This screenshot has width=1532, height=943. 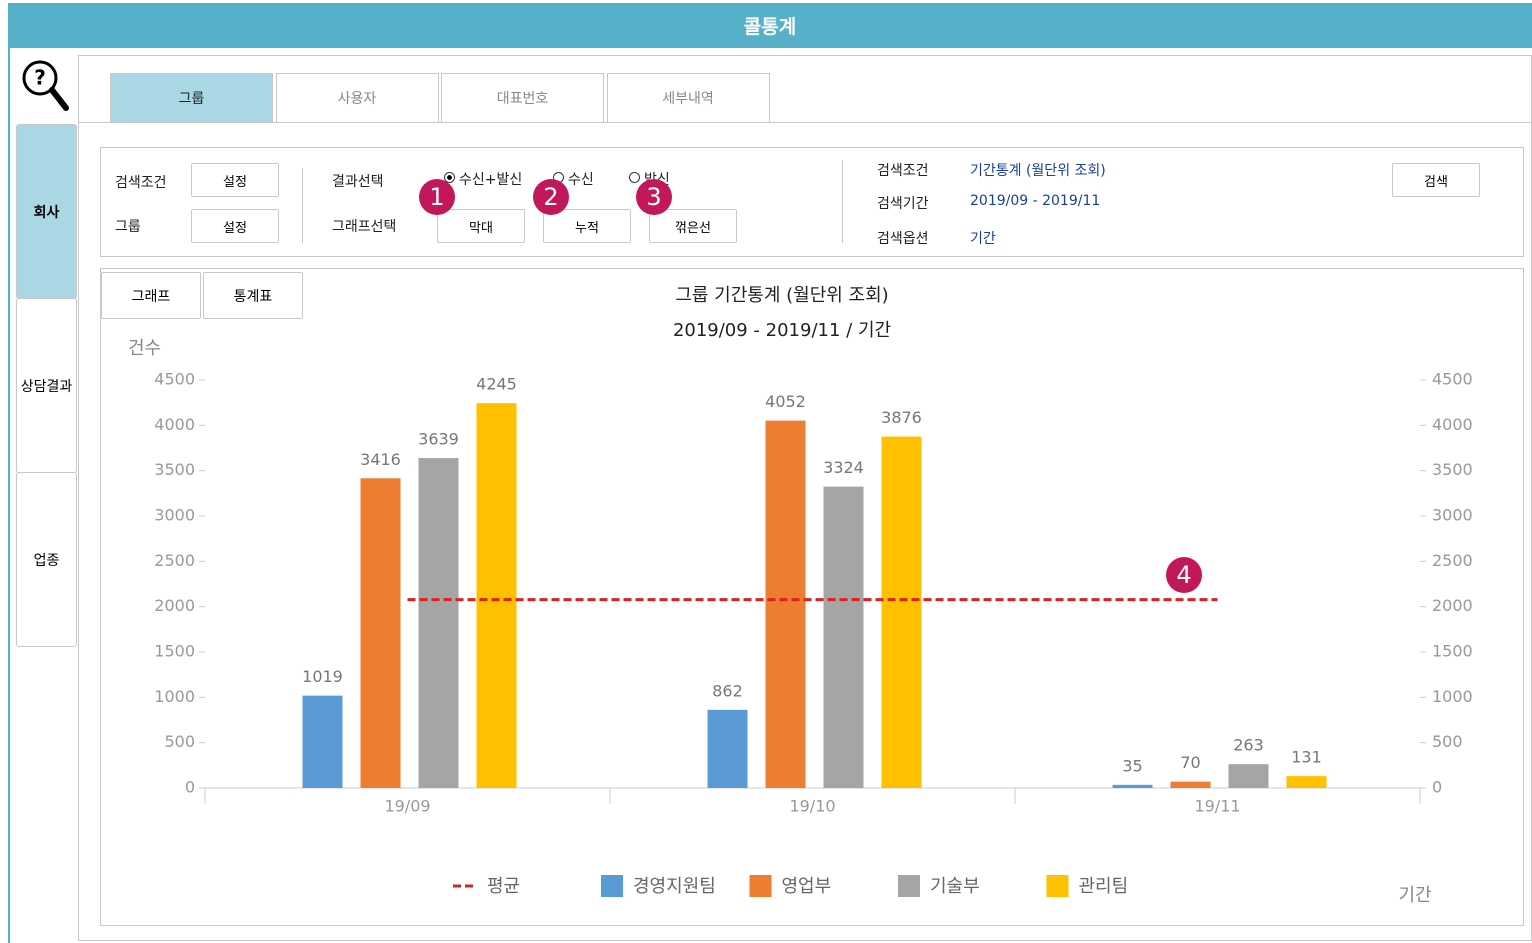 I want to click on view-tab: 그래프, so click(x=151, y=295).